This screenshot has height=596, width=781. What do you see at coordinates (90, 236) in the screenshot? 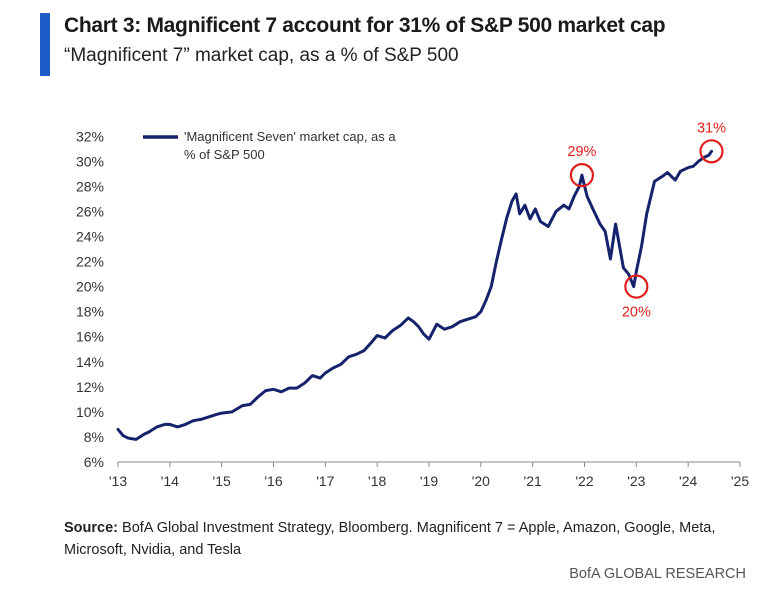
I see `y-tick-label: 24%` at bounding box center [90, 236].